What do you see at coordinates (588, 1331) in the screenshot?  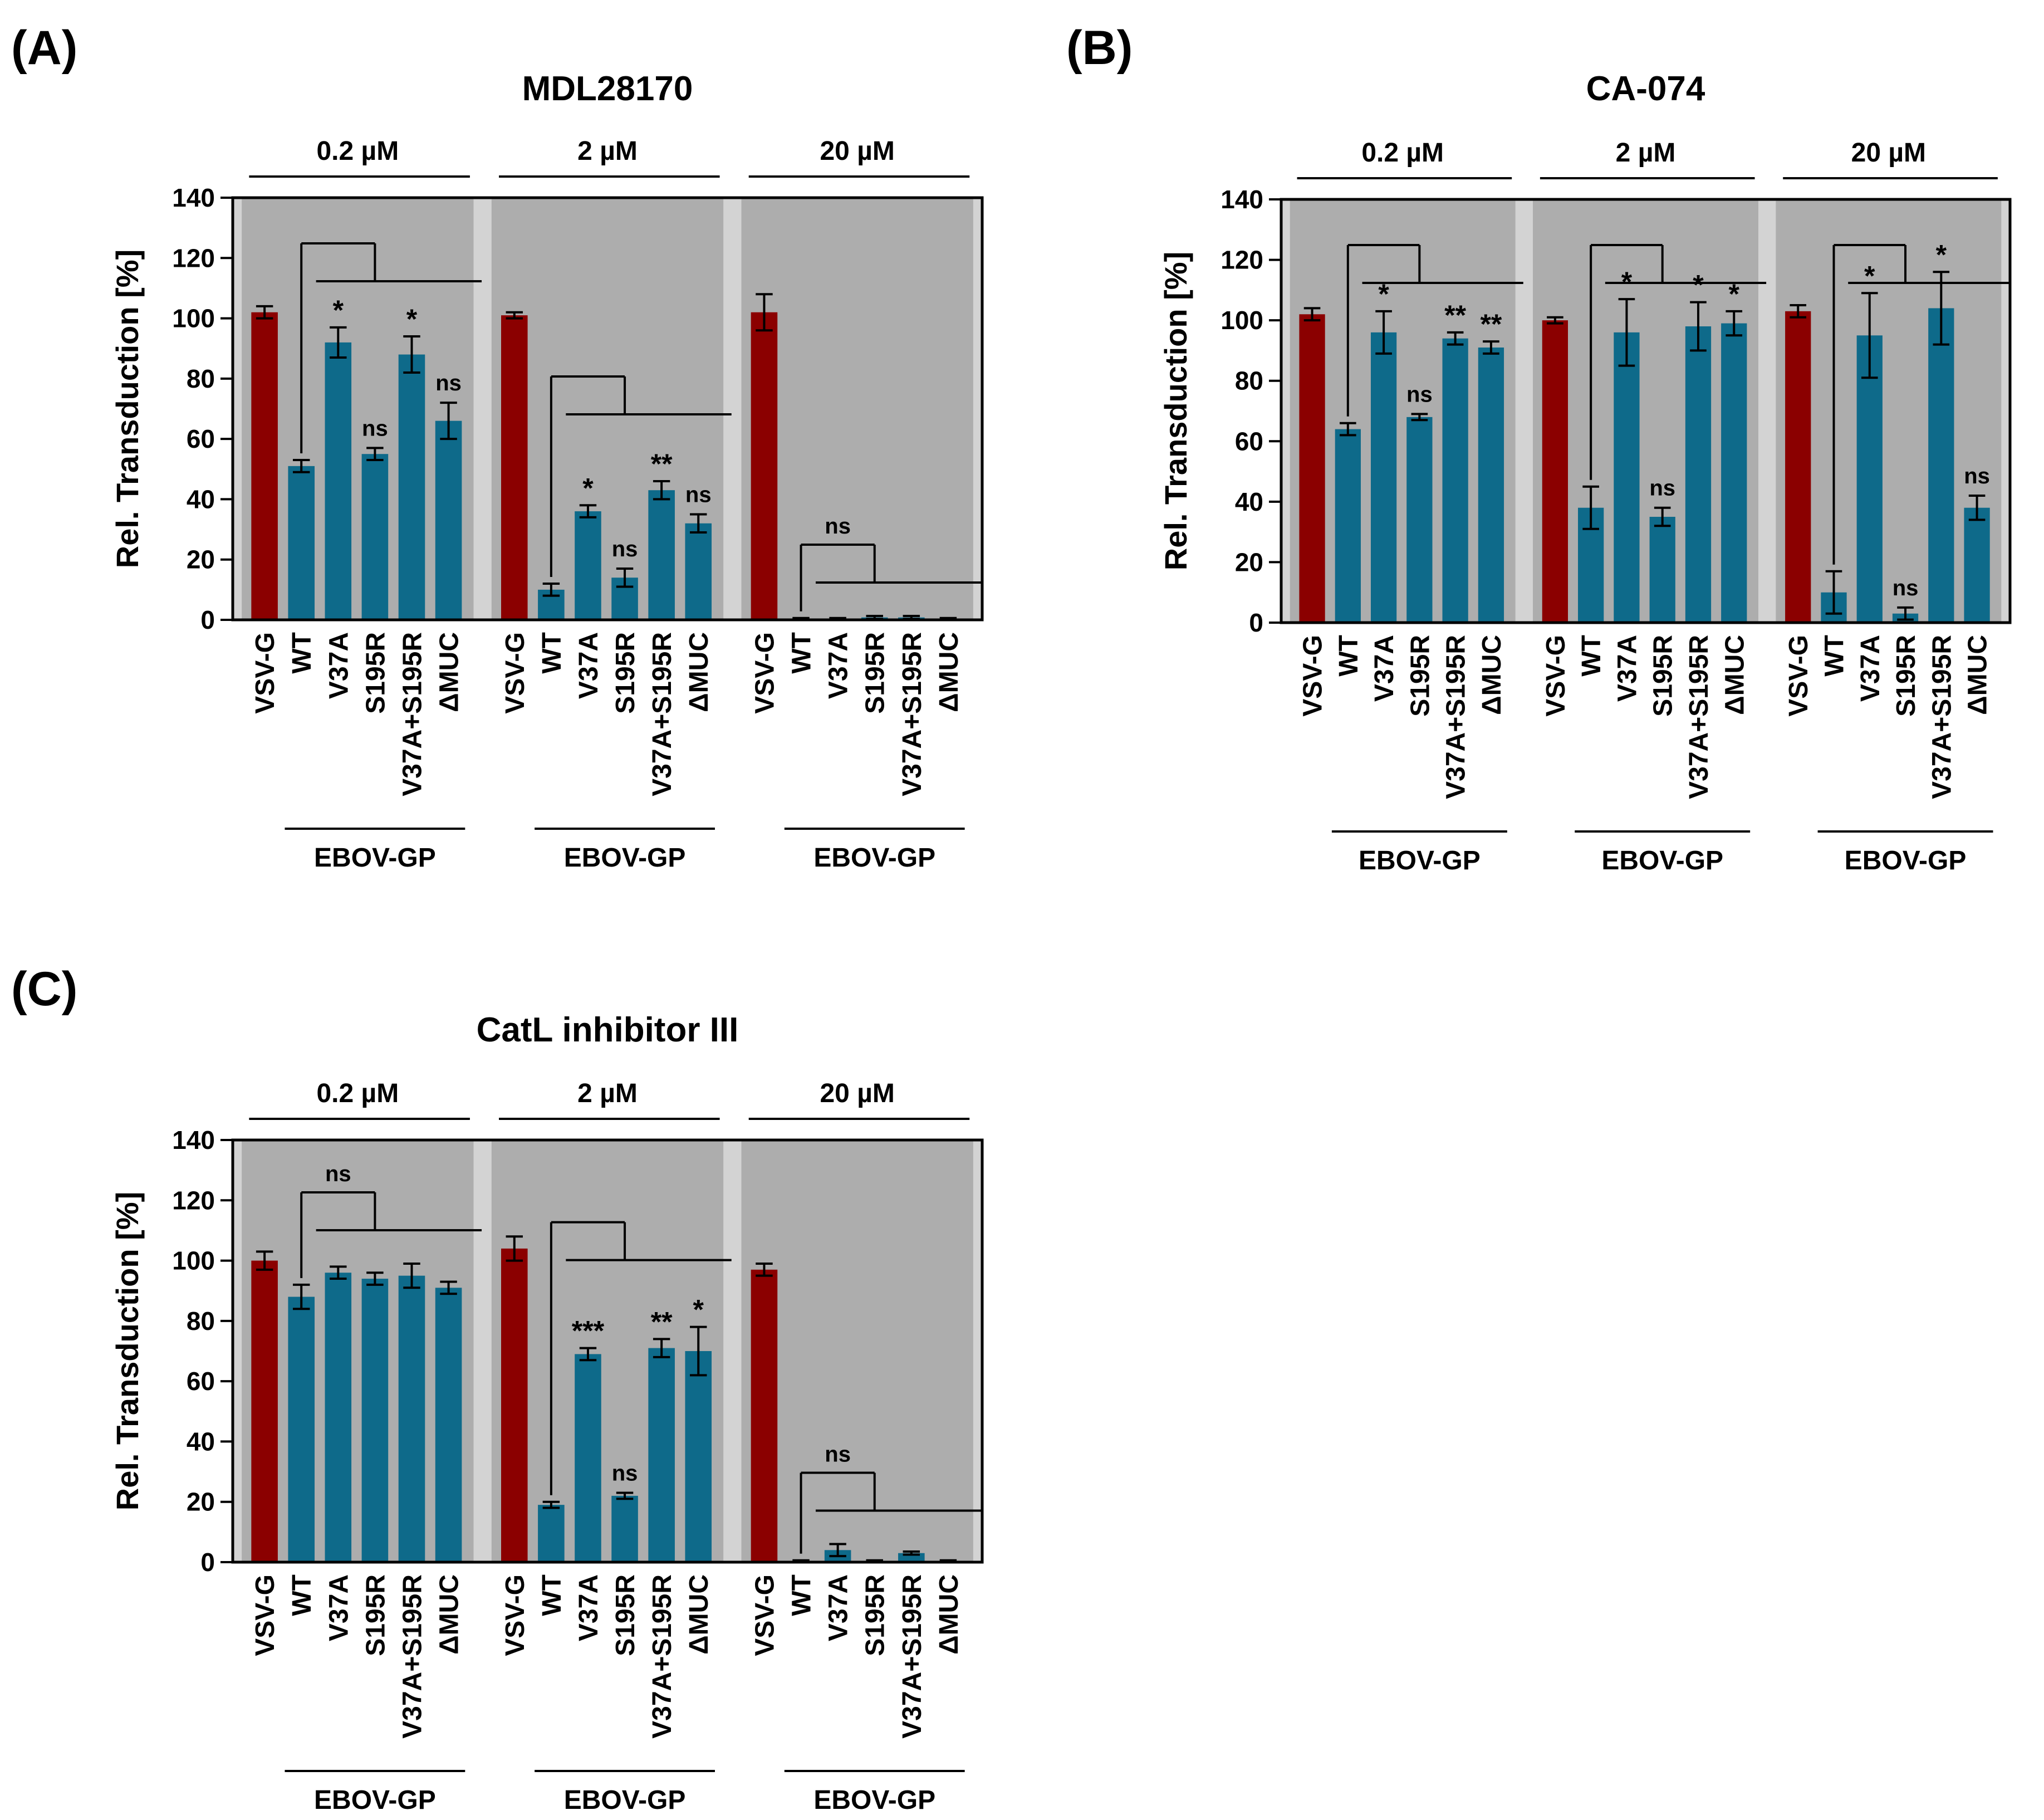 I see `significance-marker: ***` at bounding box center [588, 1331].